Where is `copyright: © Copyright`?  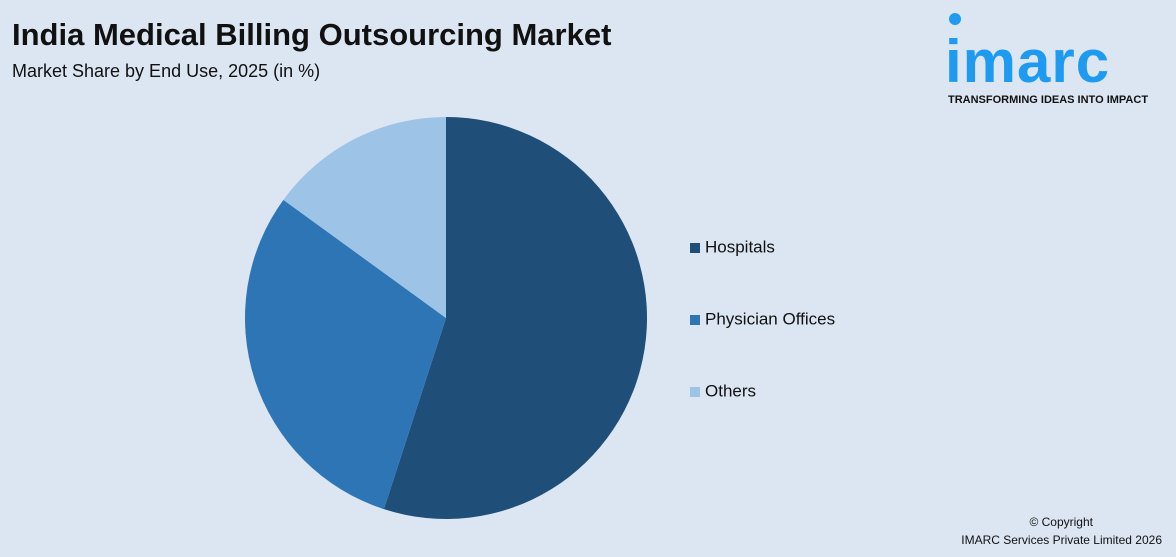
copyright: © Copyright is located at coordinates (1061, 522).